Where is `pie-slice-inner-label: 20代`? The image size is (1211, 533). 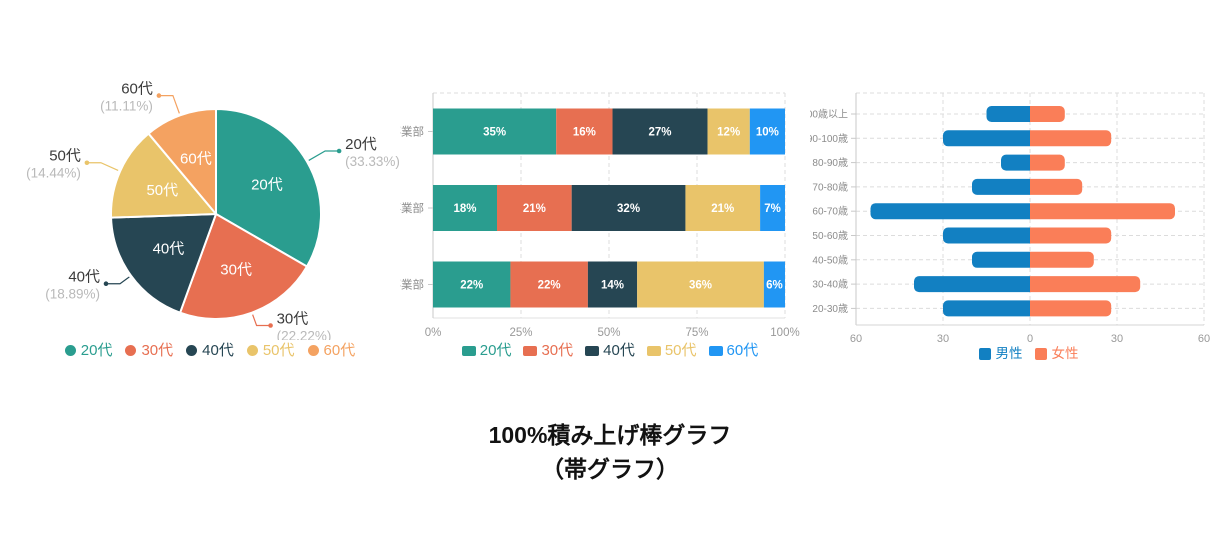
pie-slice-inner-label: 20代 is located at coordinates (267, 185).